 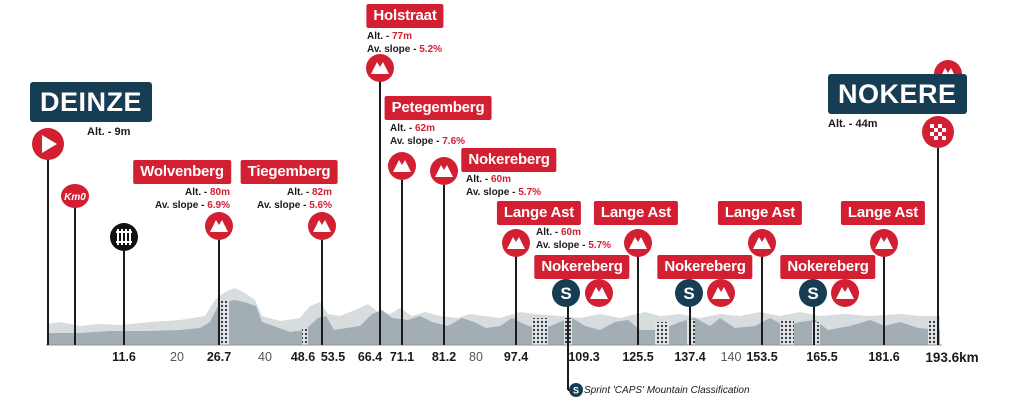 What do you see at coordinates (504, 186) in the screenshot?
I see `climb-info-nokereberg: Alt. - 60m Av. slope - 5.7%` at bounding box center [504, 186].